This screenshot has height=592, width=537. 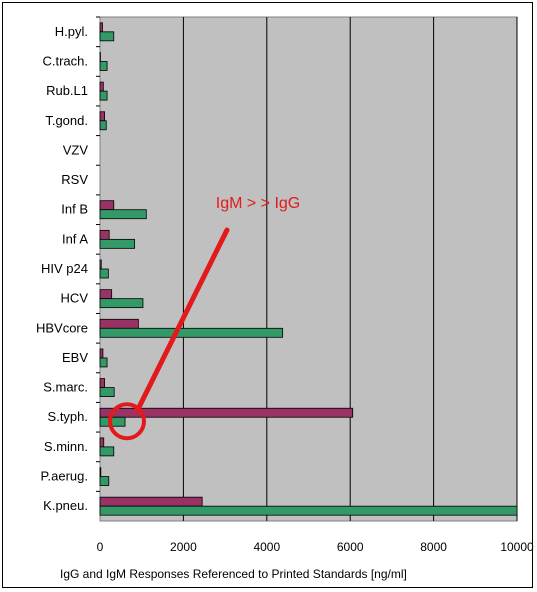 I want to click on category-label: H.pyl., so click(x=71, y=31).